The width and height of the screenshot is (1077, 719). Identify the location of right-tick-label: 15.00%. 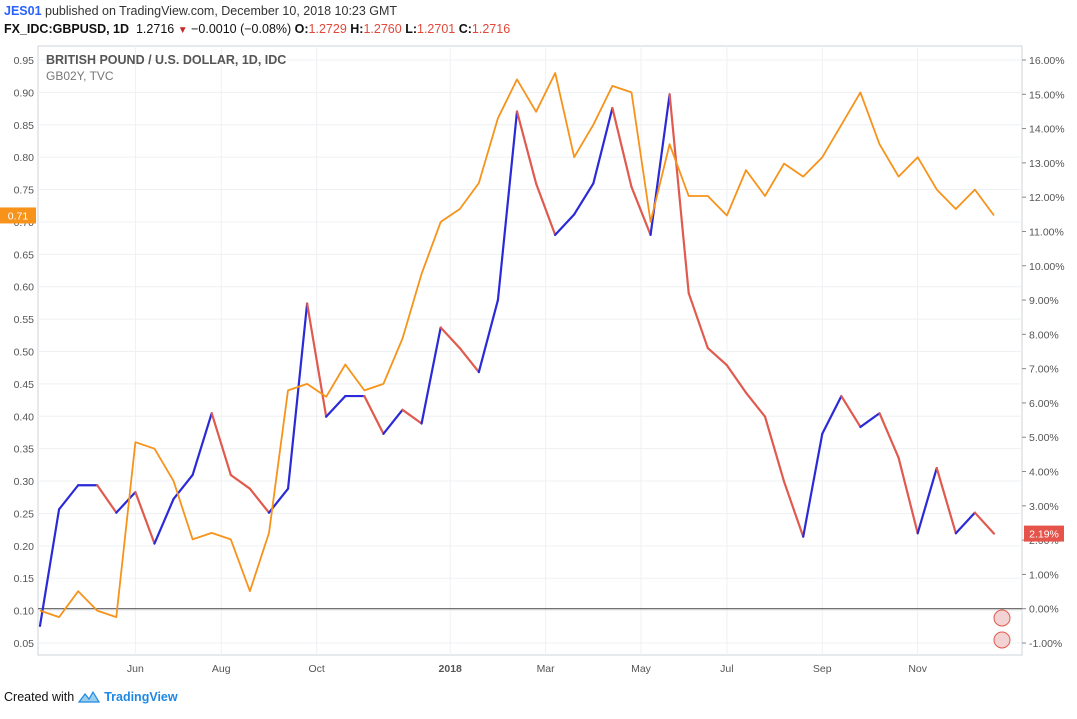
(1047, 95).